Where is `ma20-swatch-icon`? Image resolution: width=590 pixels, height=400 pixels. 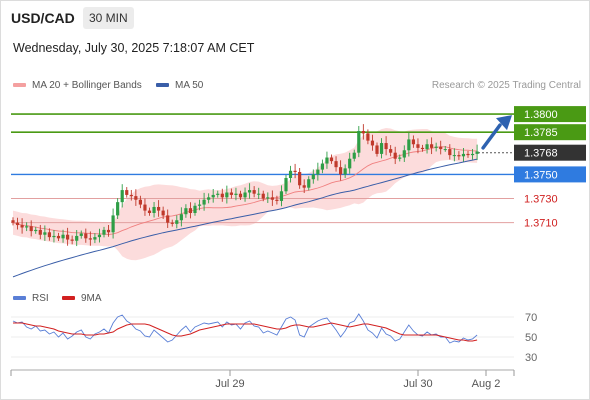 ma20-swatch-icon is located at coordinates (19, 85).